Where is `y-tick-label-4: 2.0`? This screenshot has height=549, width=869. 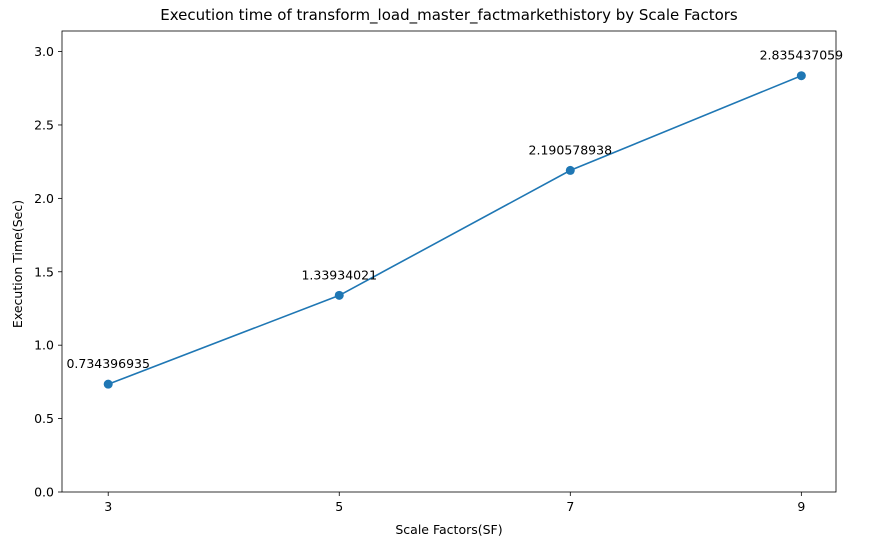 y-tick-label-4: 2.0 is located at coordinates (44, 198).